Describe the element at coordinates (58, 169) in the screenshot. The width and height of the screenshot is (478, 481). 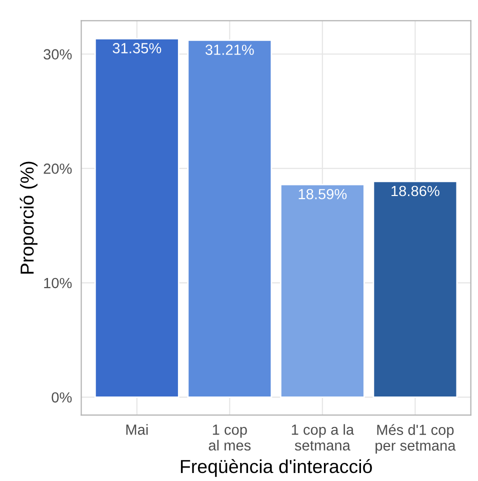
I see `y-tick-label: 20%` at that location.